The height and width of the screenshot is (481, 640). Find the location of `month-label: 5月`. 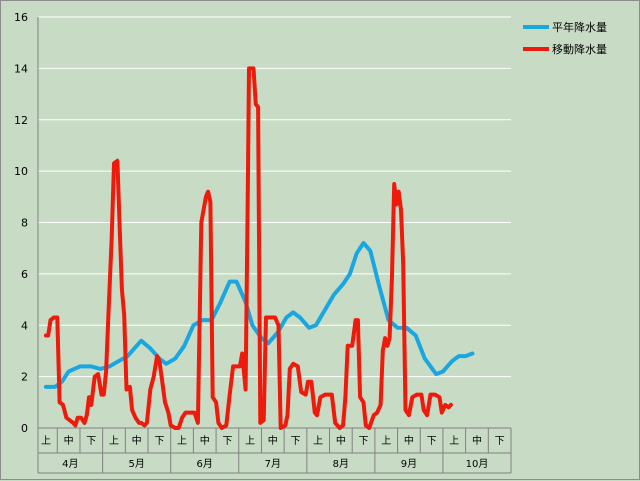

month-label: 5月 is located at coordinates (136, 464).